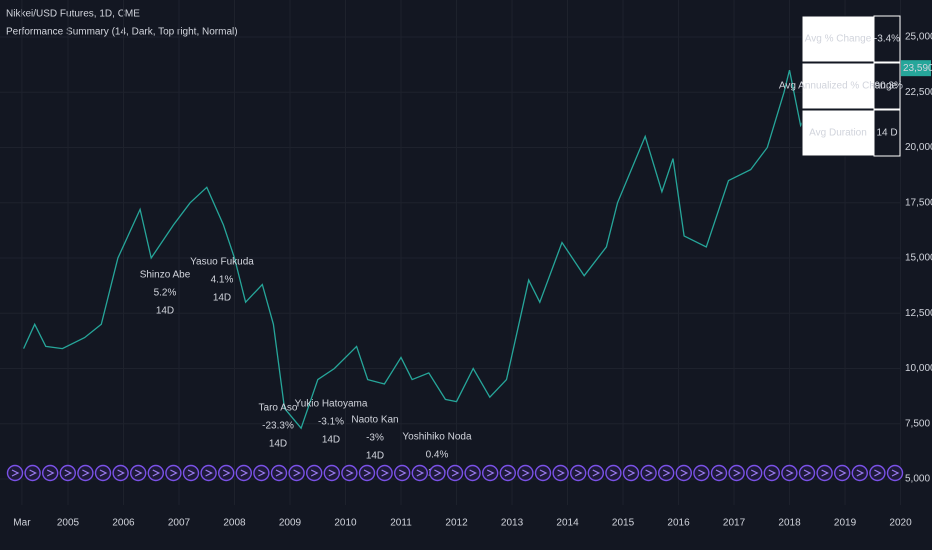  Describe the element at coordinates (68, 523) in the screenshot. I see `x-tick-label: 2005` at that location.